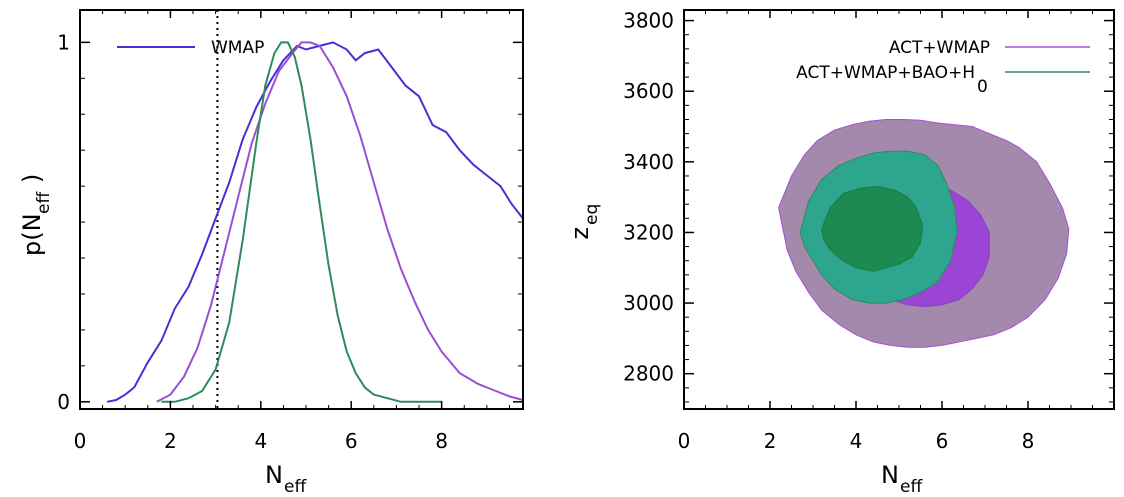  I want to click on right-y-axis-title-group: z eq, so click(584, 222).